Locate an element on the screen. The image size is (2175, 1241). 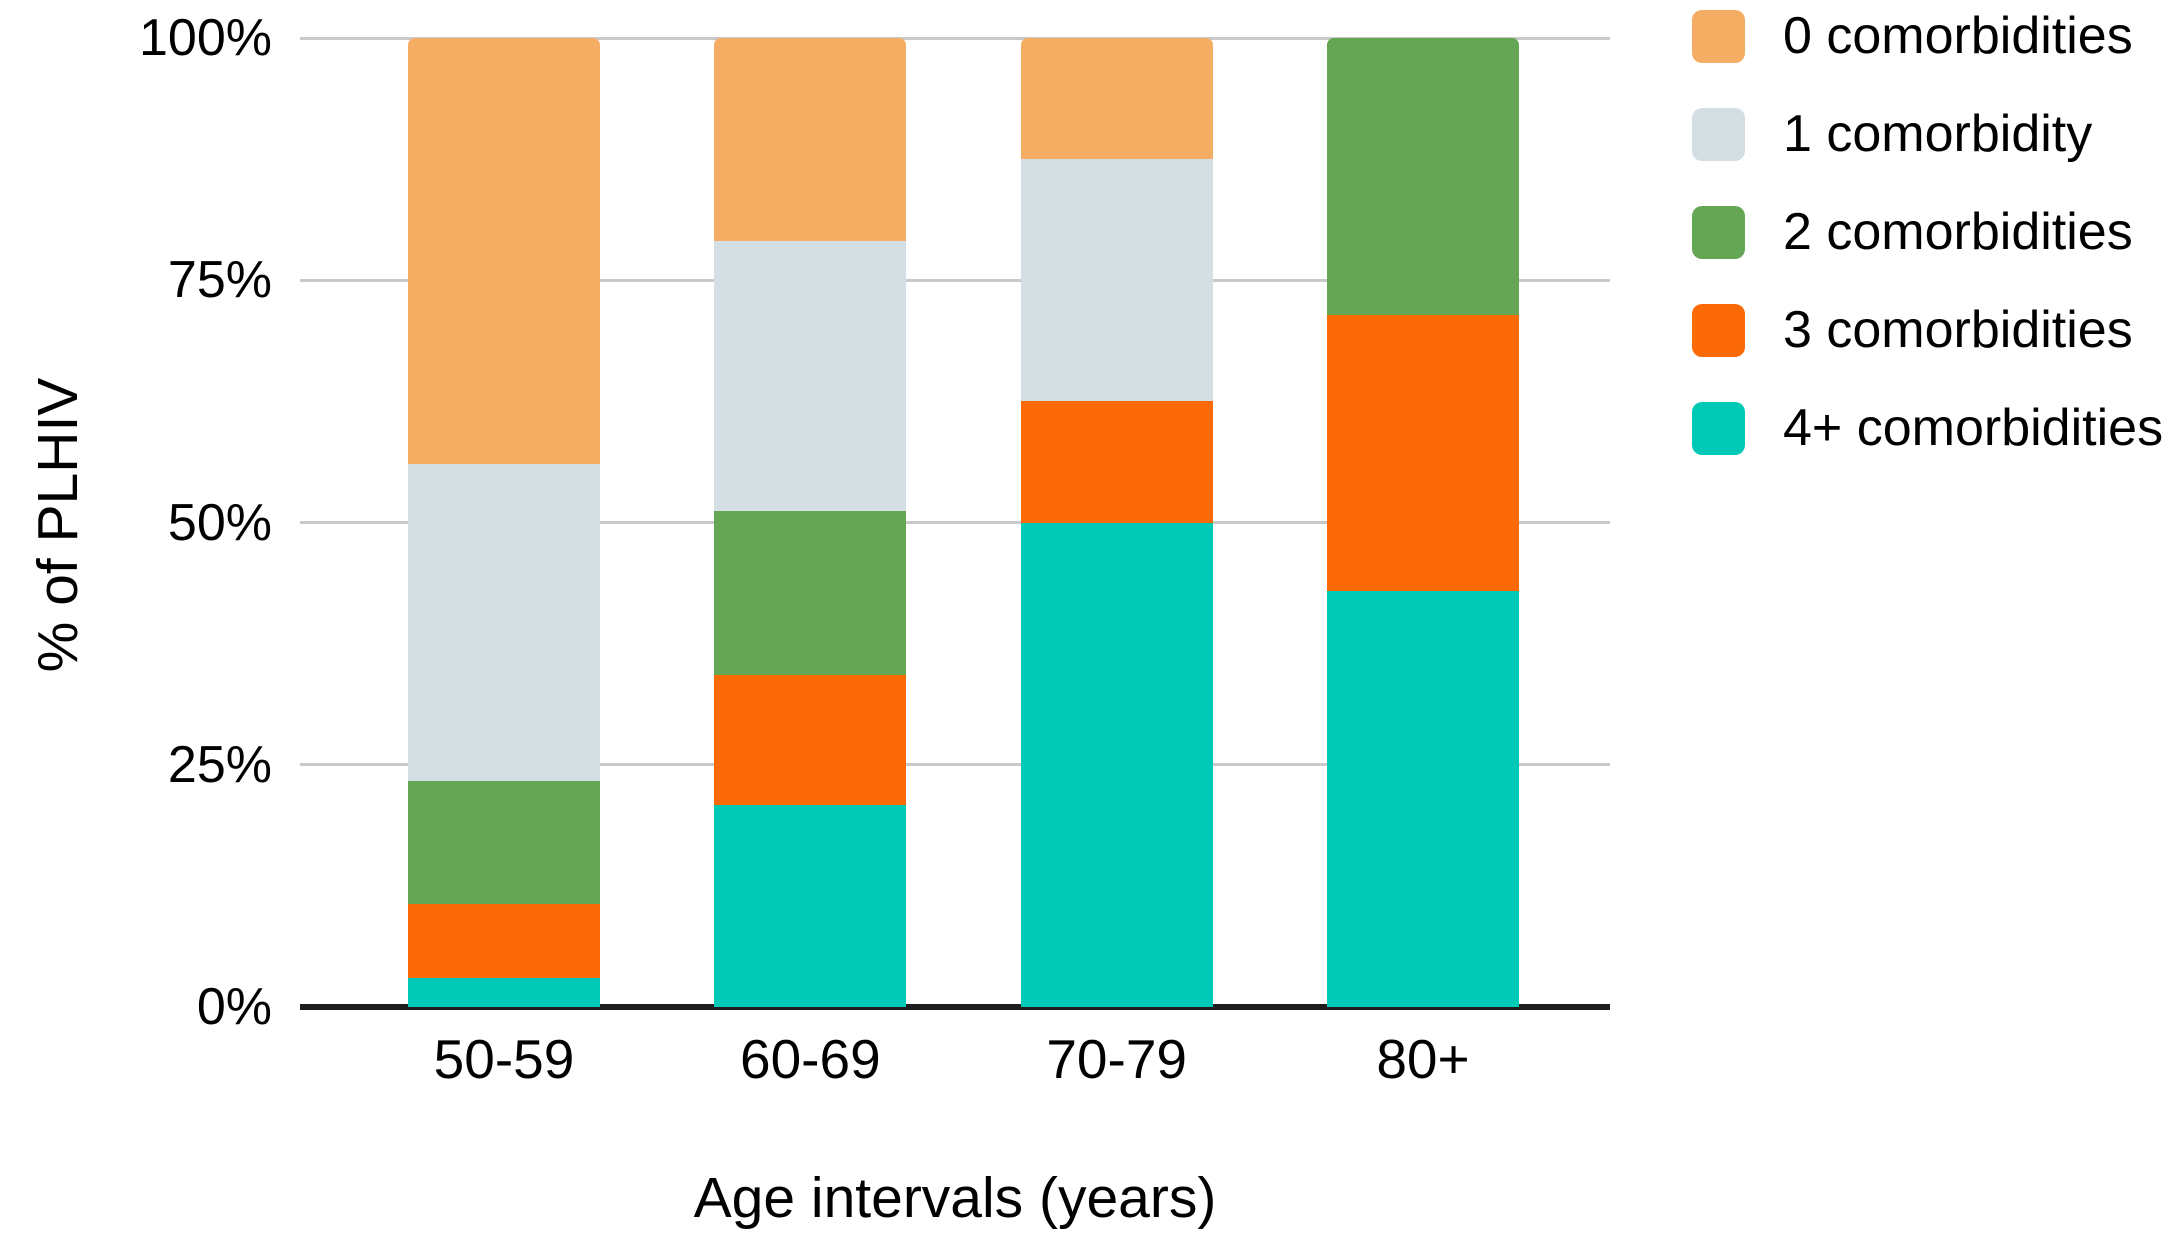
bar-segment-50-59-0-comorbidities is located at coordinates (504, 251).